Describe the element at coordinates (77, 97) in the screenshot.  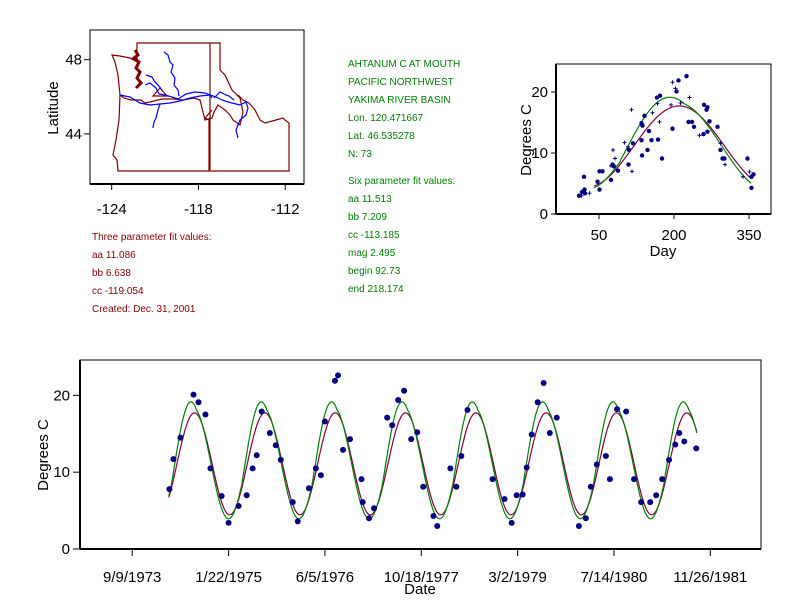
I see `map-y-ticks: 48 44` at that location.